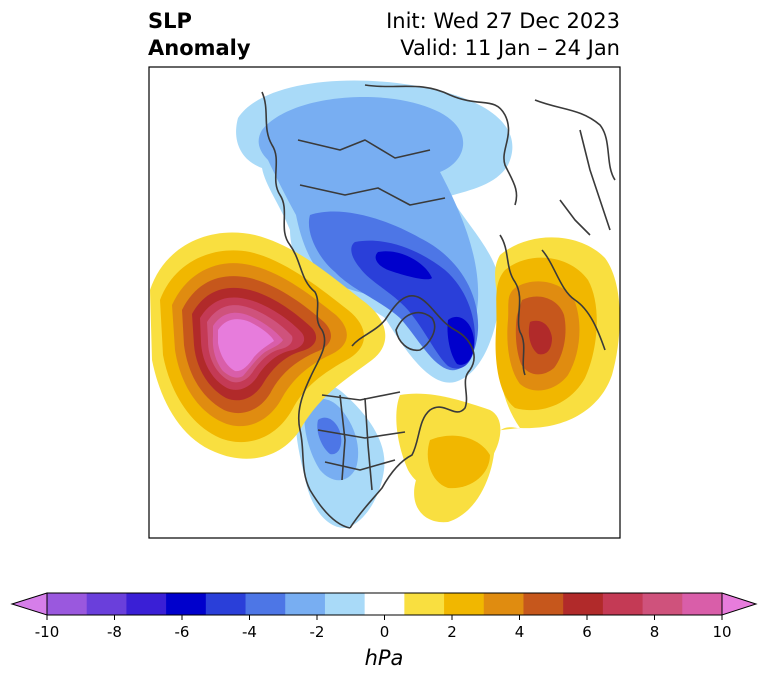  I want to click on colorbar-tick-label: 6, so click(587, 632).